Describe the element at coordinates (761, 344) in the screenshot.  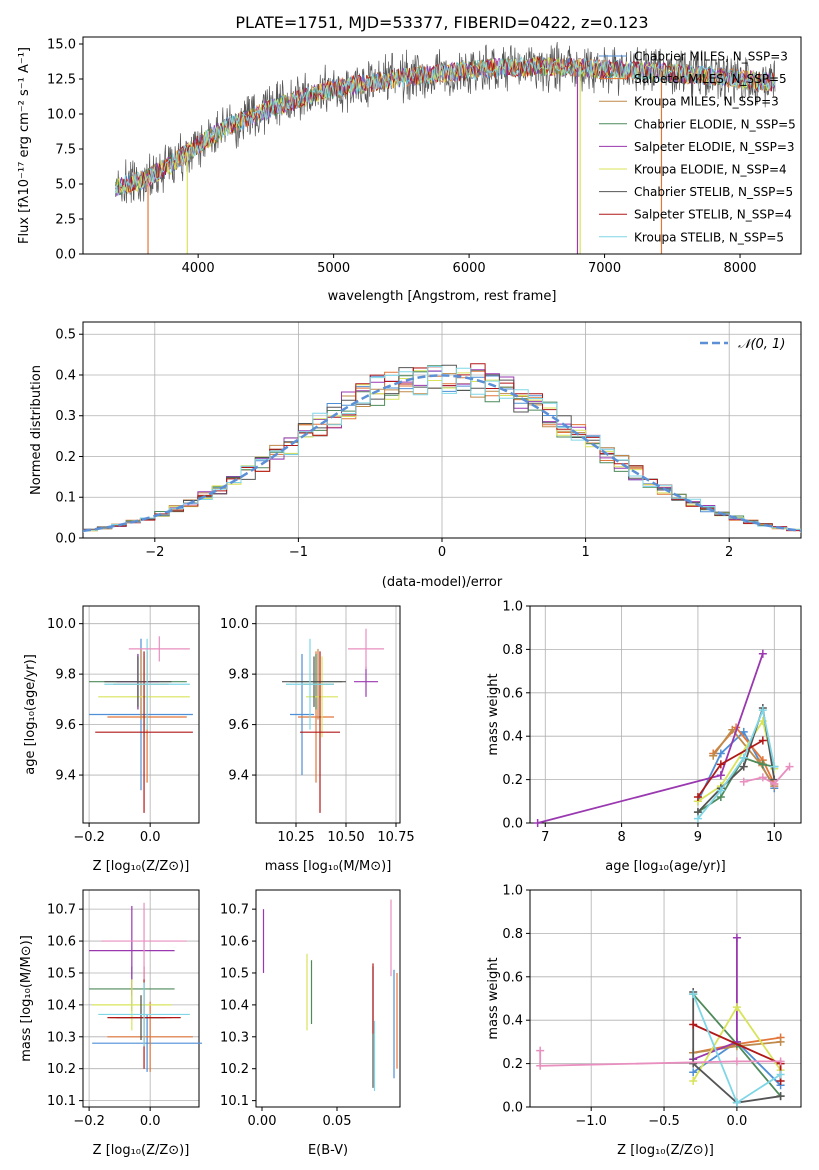
I see `legend-label: 𝒩(0, 1)` at that location.